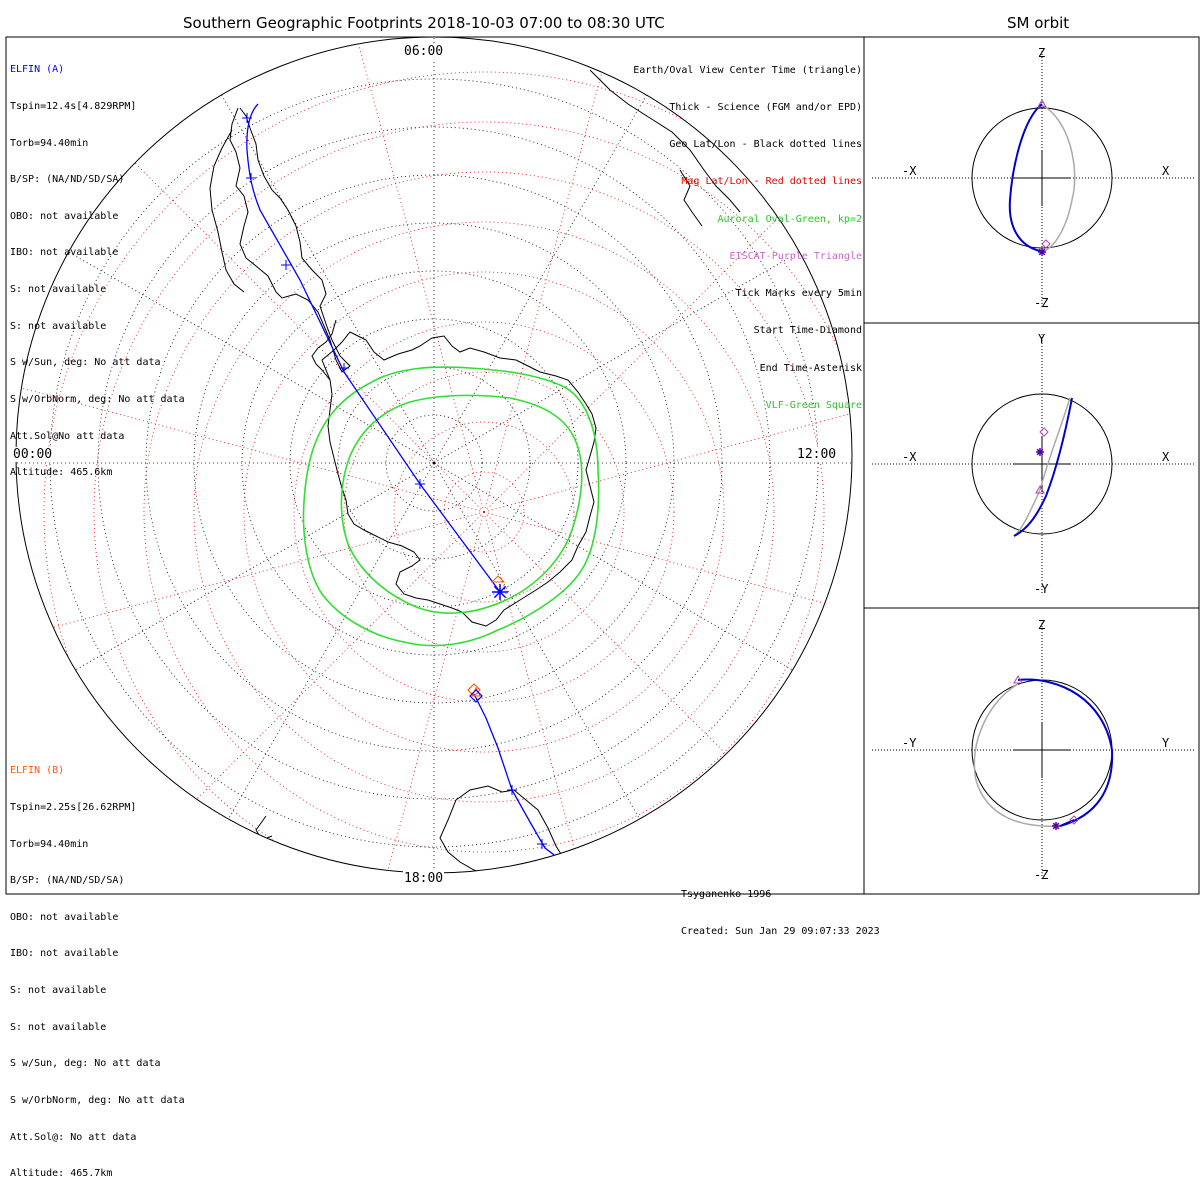  I want to click on elfin-b-line: Torb=94.40min, so click(49, 844).